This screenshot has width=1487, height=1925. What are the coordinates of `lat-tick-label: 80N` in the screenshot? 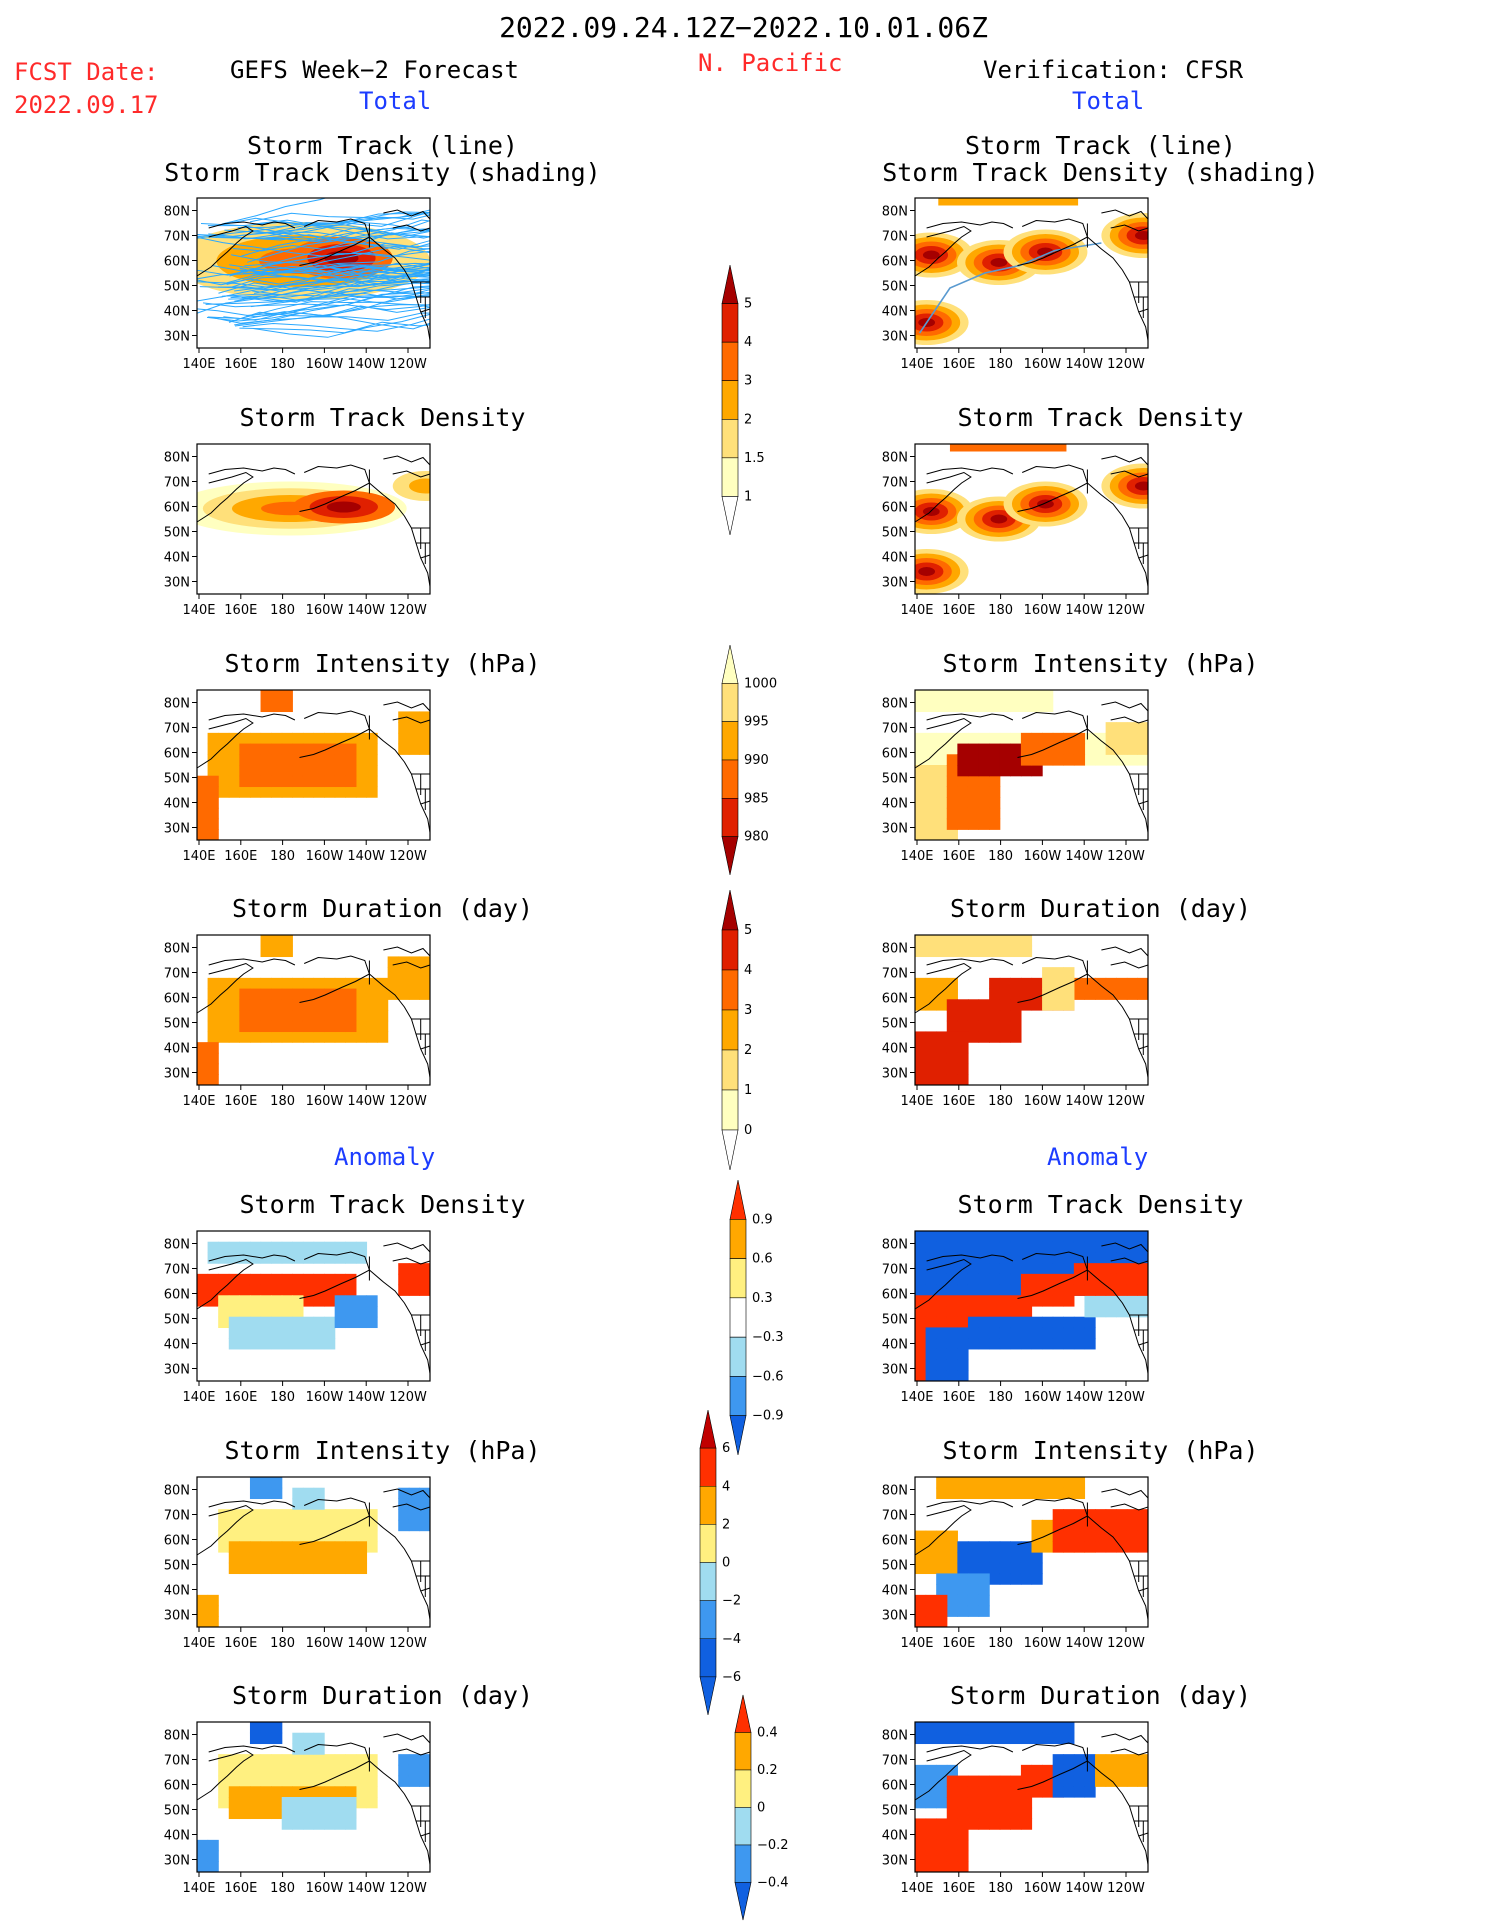 It's located at (177, 1736).